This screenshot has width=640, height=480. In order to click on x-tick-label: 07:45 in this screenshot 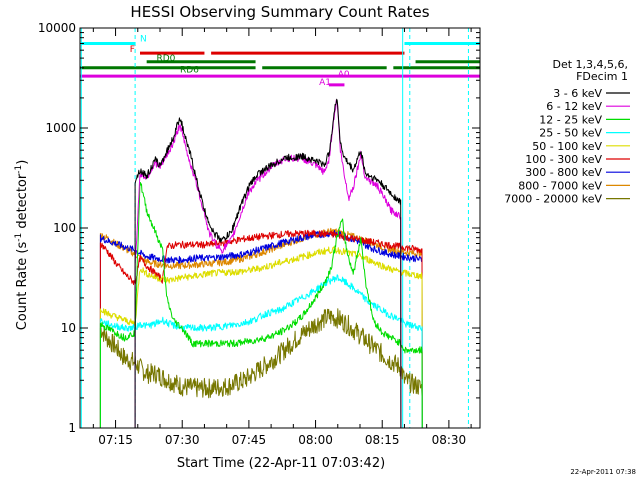, I will do `click(249, 440)`.